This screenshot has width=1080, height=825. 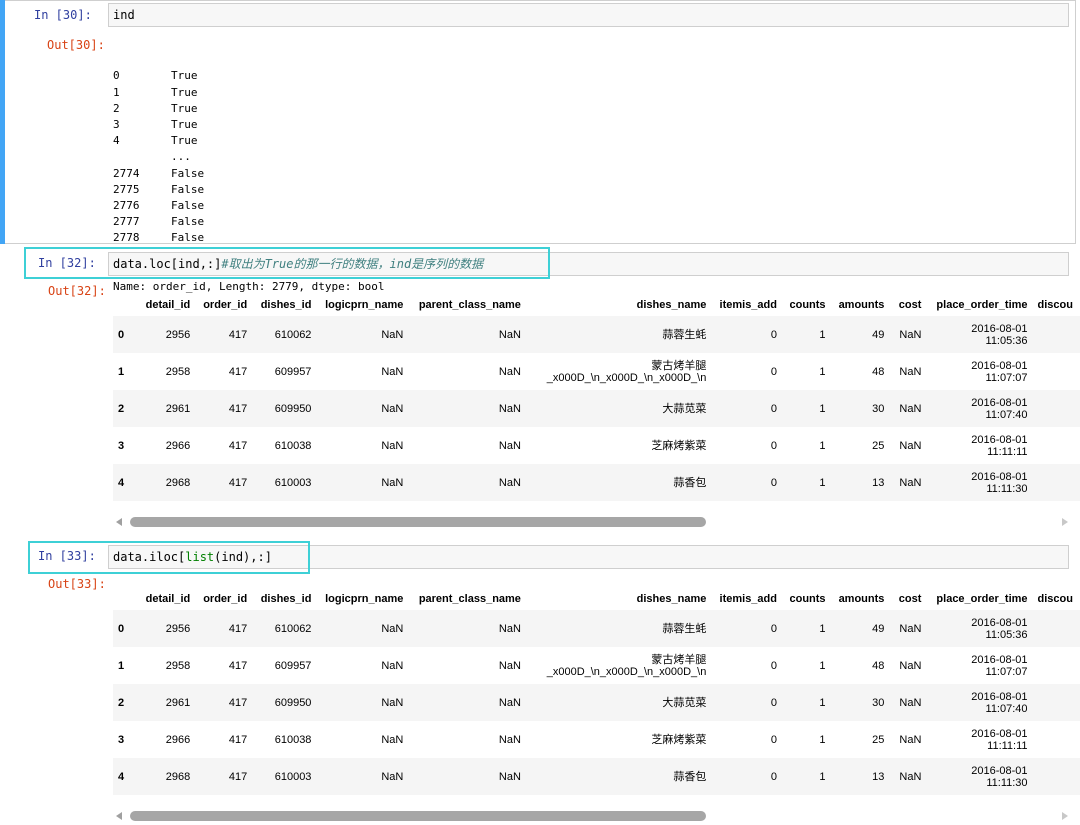 I want to click on code-text: ind, so click(x=124, y=15).